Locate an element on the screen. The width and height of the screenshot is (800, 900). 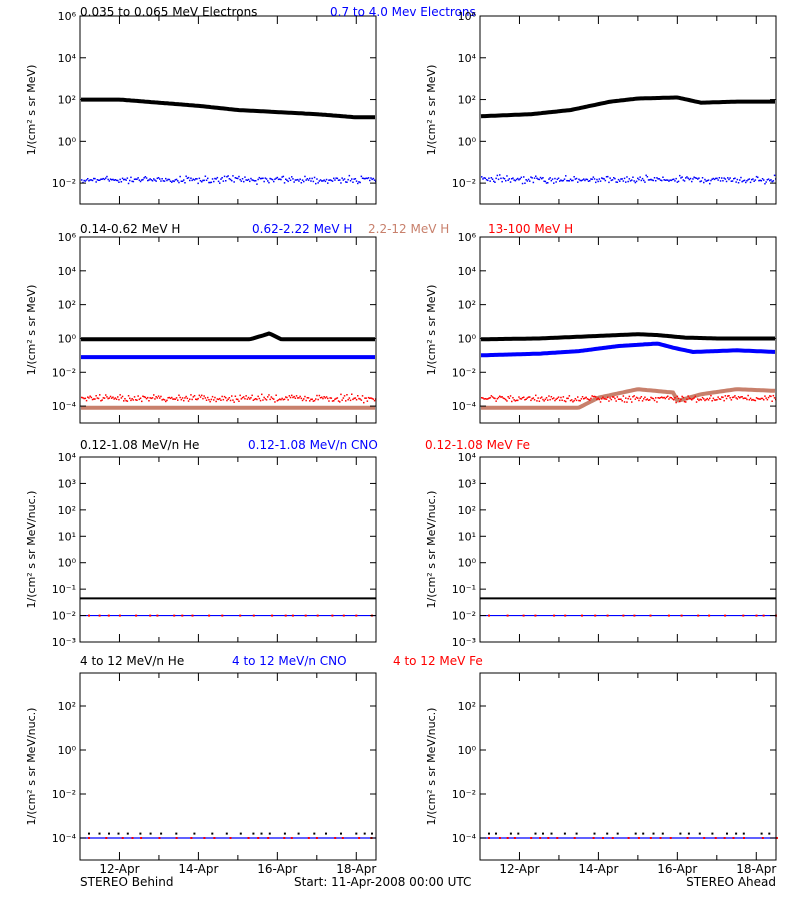
p1-ytick-label-3: 10² is located at coordinates (67, 100).